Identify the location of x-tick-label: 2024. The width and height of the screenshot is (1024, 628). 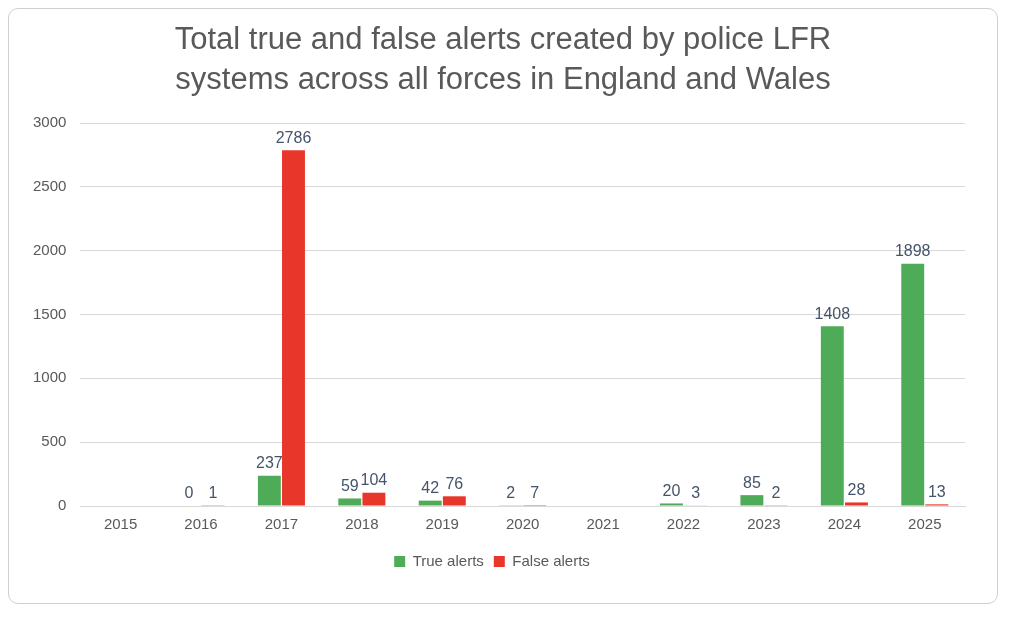
(844, 524).